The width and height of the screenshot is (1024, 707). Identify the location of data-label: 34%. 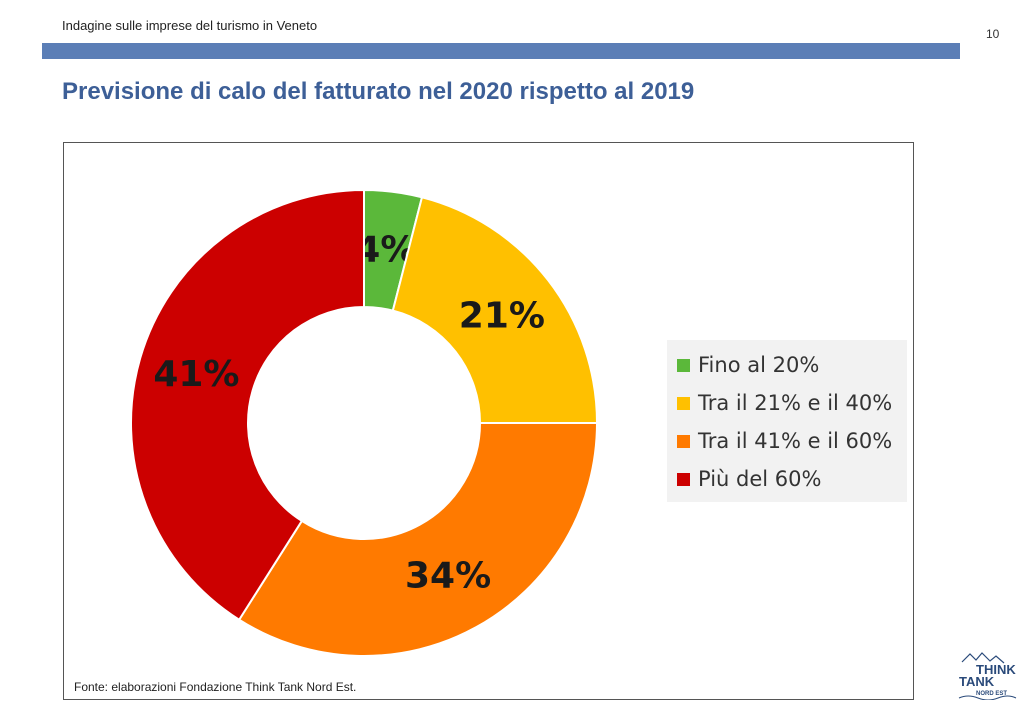
(448, 575).